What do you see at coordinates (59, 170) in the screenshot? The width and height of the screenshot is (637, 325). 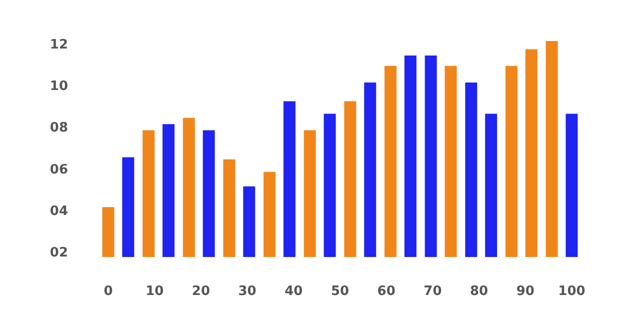 I see `y-tick-label: 06` at bounding box center [59, 170].